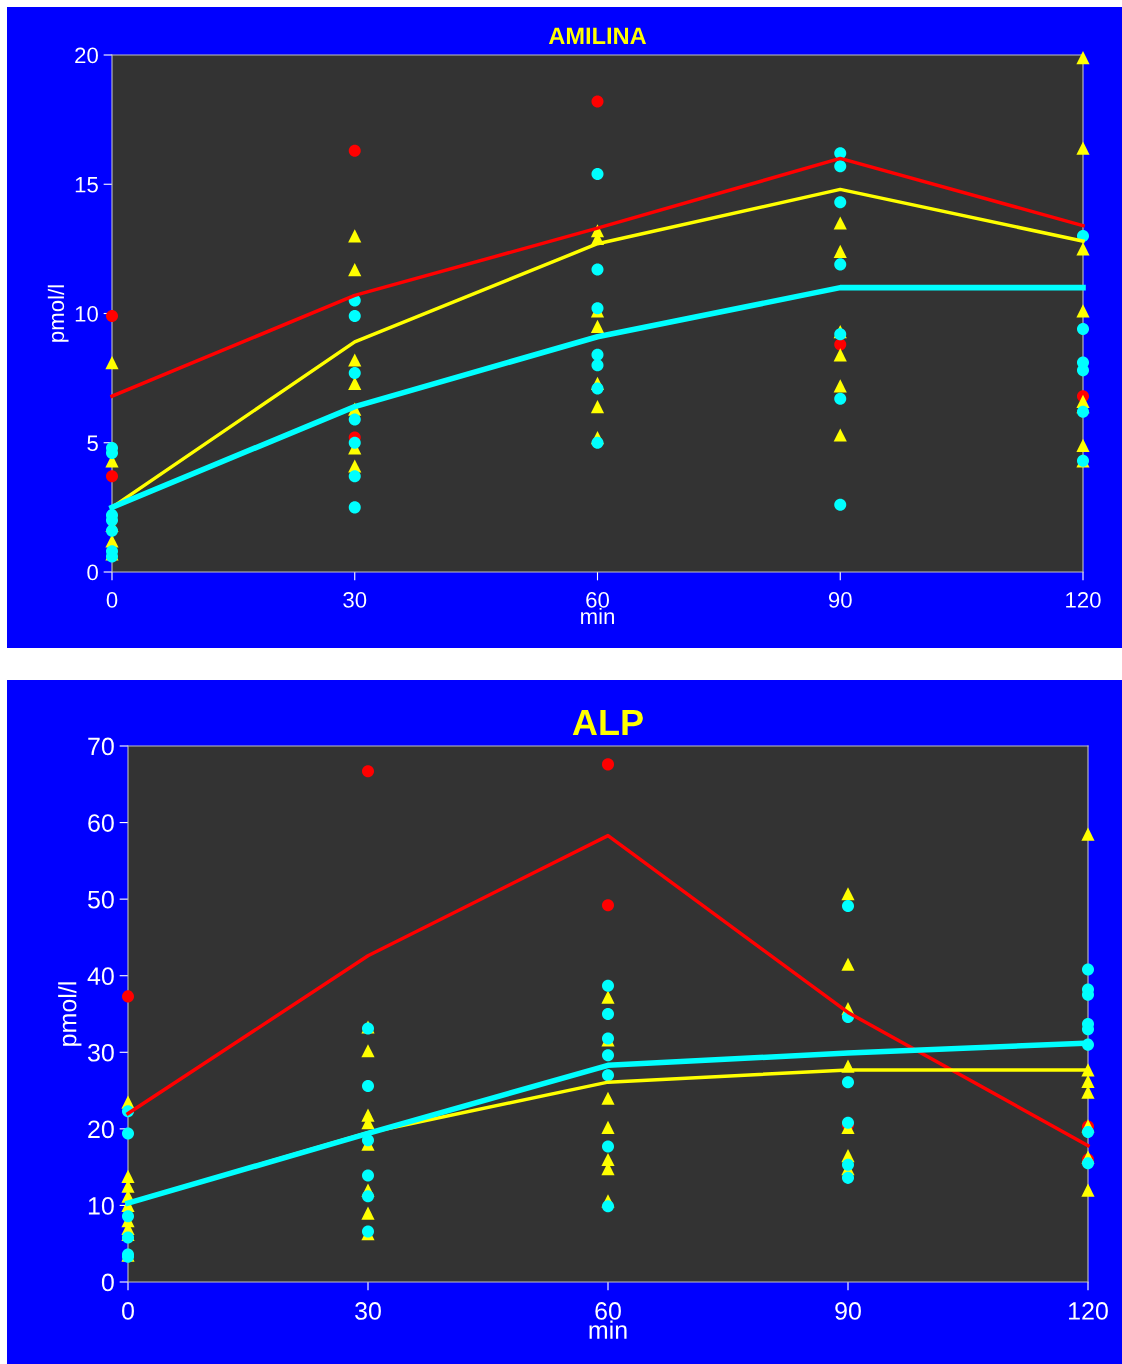 The width and height of the screenshot is (1122, 1364). What do you see at coordinates (92, 443) in the screenshot?
I see `y-tick-label: 5` at bounding box center [92, 443].